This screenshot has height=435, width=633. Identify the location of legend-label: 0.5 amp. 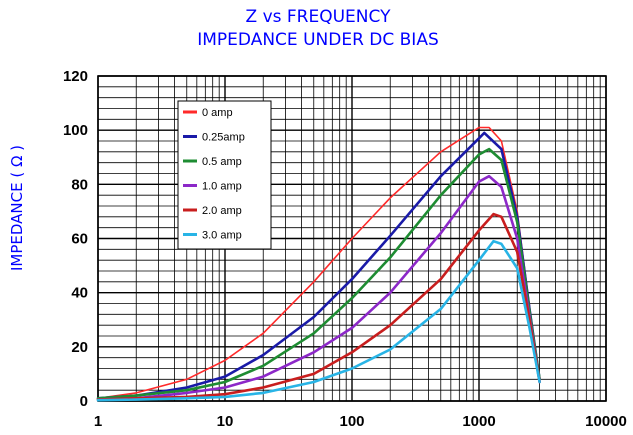
(222, 162).